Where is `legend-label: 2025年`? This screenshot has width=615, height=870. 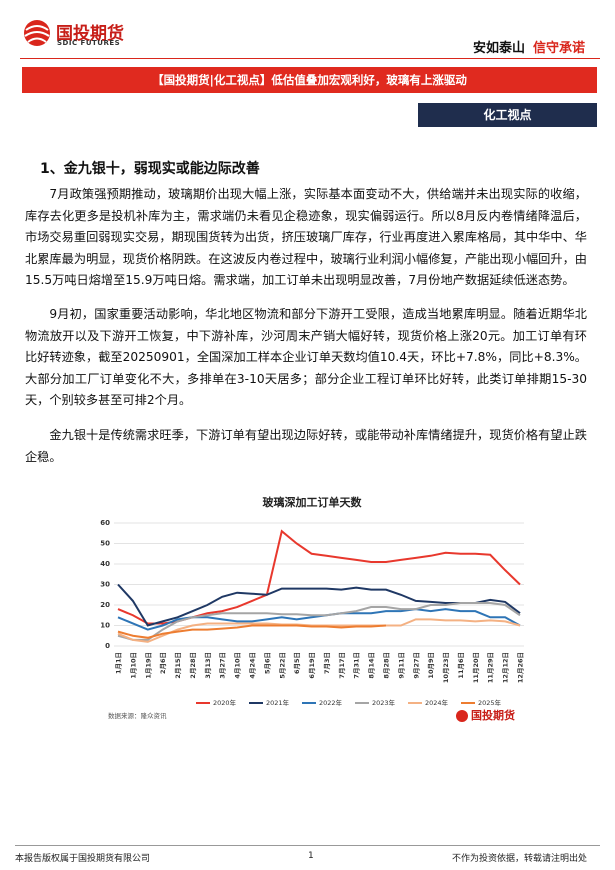 legend-label: 2025年 is located at coordinates (490, 702).